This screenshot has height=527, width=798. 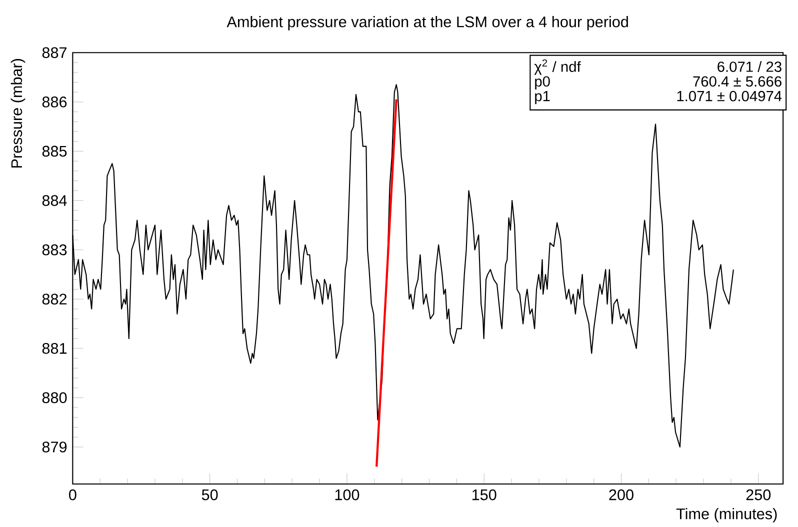 What do you see at coordinates (72, 494) in the screenshot?
I see `x-tick-label: 0` at bounding box center [72, 494].